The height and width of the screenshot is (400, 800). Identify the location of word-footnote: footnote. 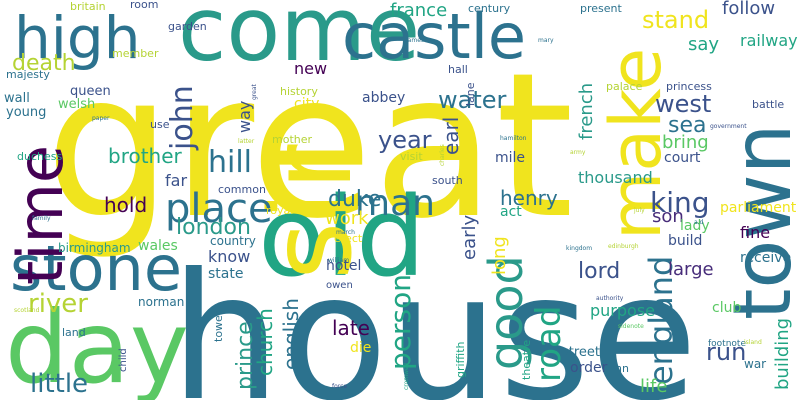
(727, 344).